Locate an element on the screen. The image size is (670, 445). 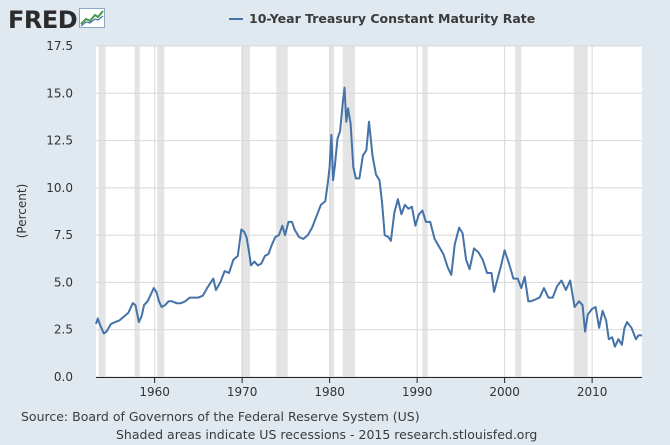
x-tick-label: 1970 is located at coordinates (242, 392).